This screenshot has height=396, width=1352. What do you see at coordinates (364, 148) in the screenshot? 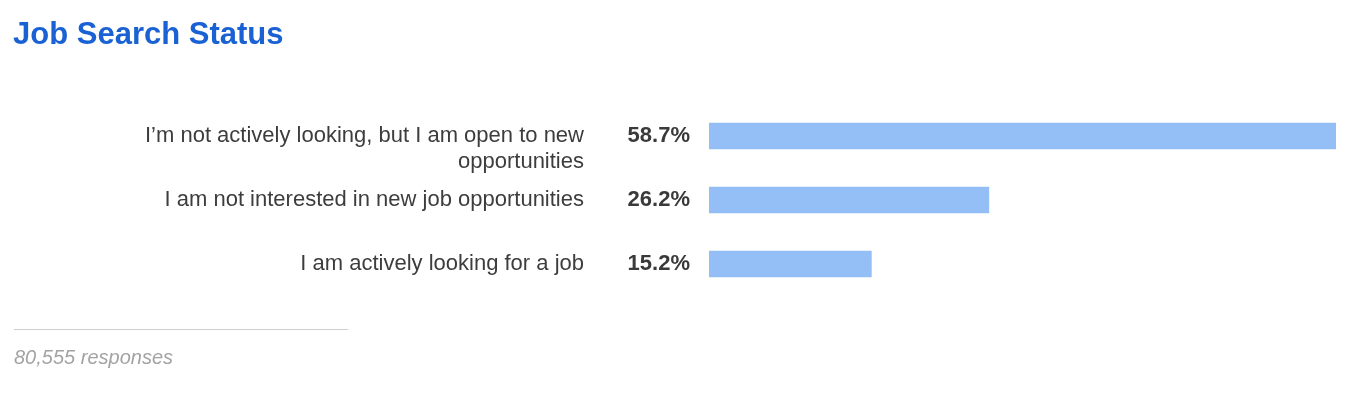
I see `y-tick-label: I’m not actively looking, but I am open to new opportunities` at bounding box center [364, 148].